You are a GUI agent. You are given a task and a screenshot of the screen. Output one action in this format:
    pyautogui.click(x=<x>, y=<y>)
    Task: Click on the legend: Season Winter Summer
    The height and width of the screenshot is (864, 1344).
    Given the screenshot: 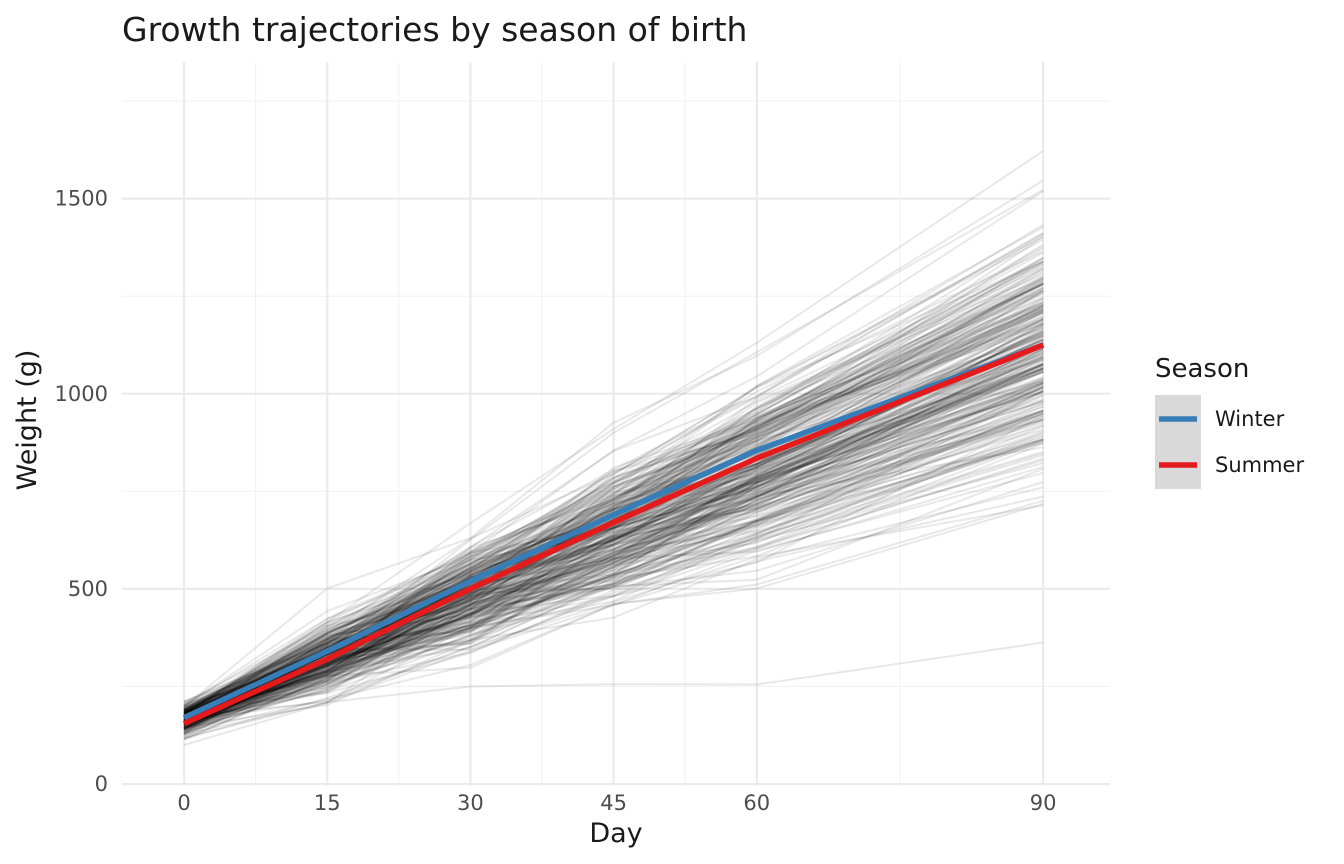 What is the action you would take?
    pyautogui.click(x=1229, y=421)
    